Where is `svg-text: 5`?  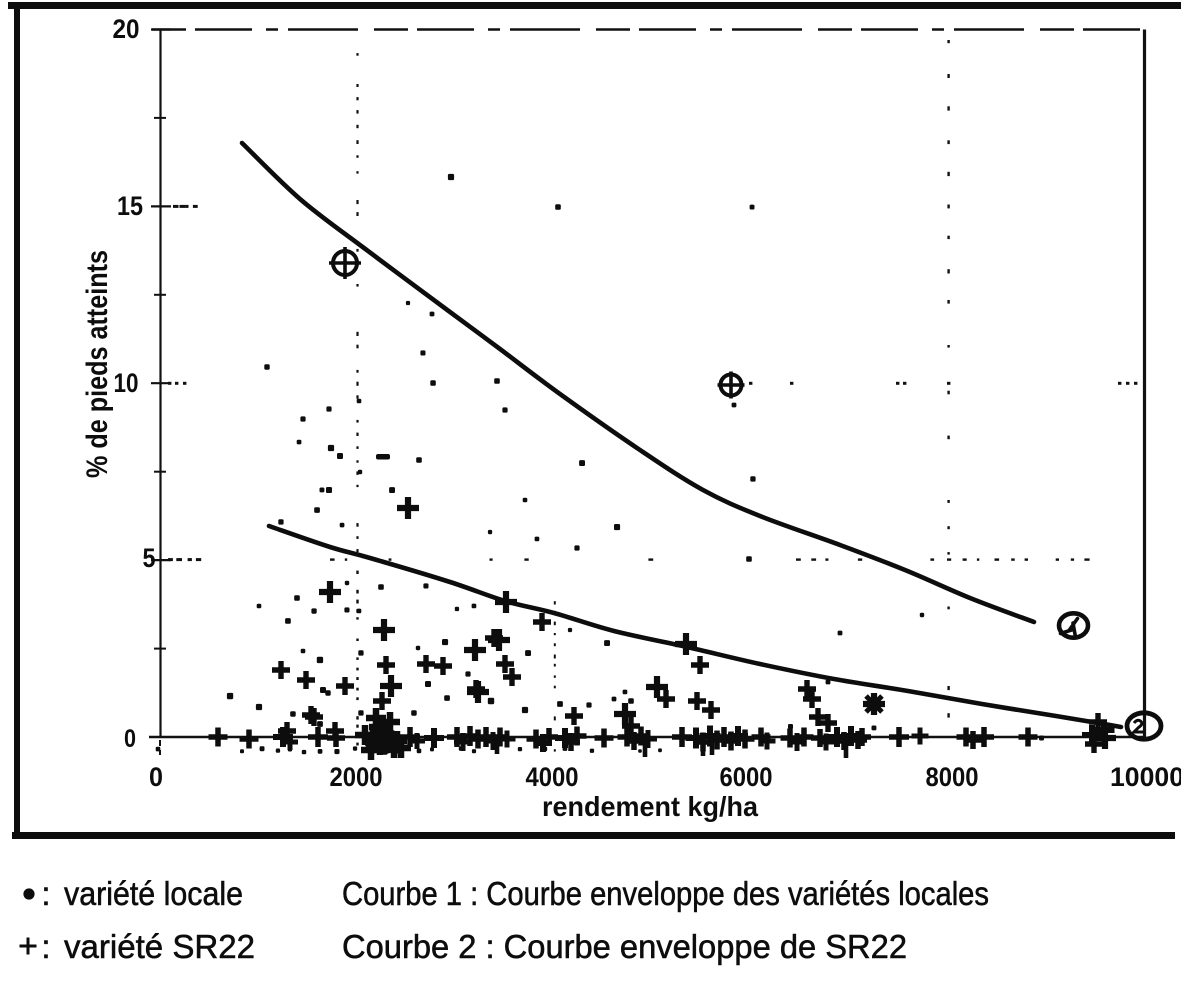 svg-text: 5 is located at coordinates (149, 558).